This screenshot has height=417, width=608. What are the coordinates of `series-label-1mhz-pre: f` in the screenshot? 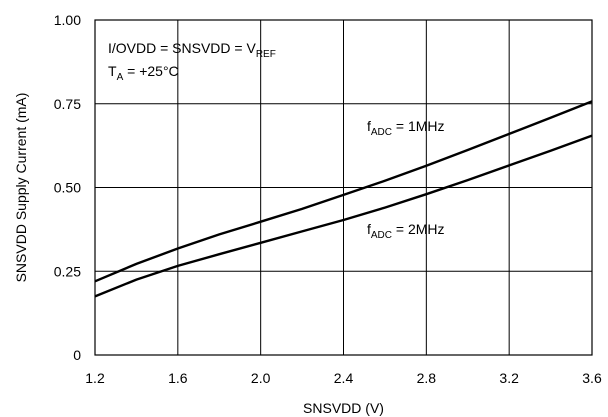 It's located at (369, 126).